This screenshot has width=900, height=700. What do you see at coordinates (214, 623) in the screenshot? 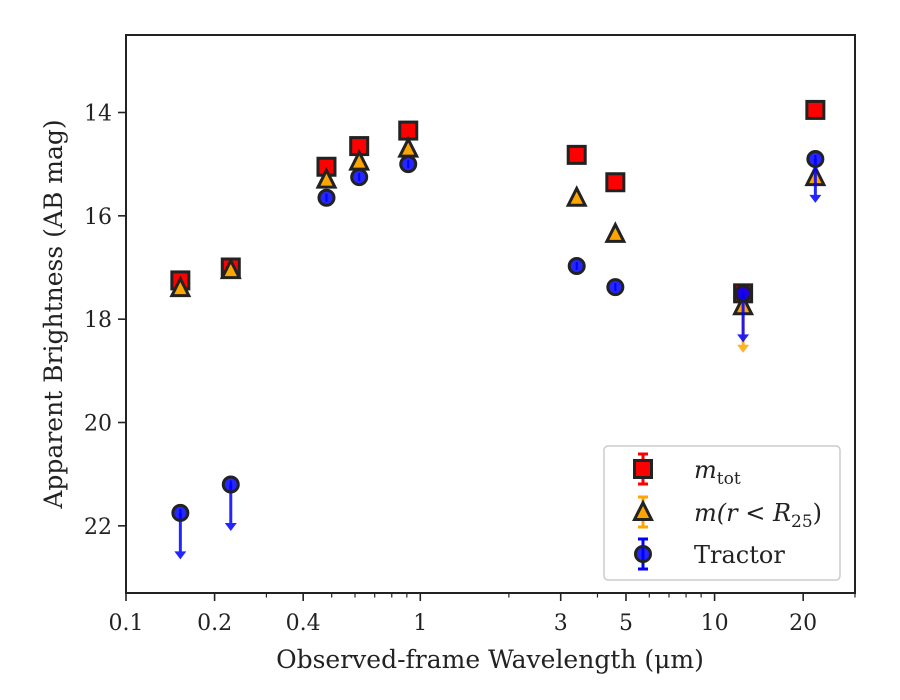
I see `x-tick-label-1: 0.2` at bounding box center [214, 623].